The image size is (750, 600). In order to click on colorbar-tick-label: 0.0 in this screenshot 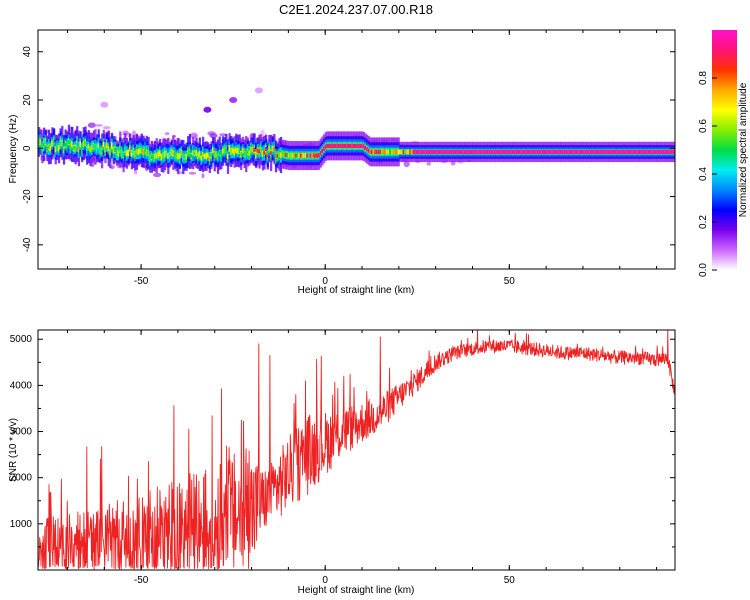, I will do `click(703, 270)`.